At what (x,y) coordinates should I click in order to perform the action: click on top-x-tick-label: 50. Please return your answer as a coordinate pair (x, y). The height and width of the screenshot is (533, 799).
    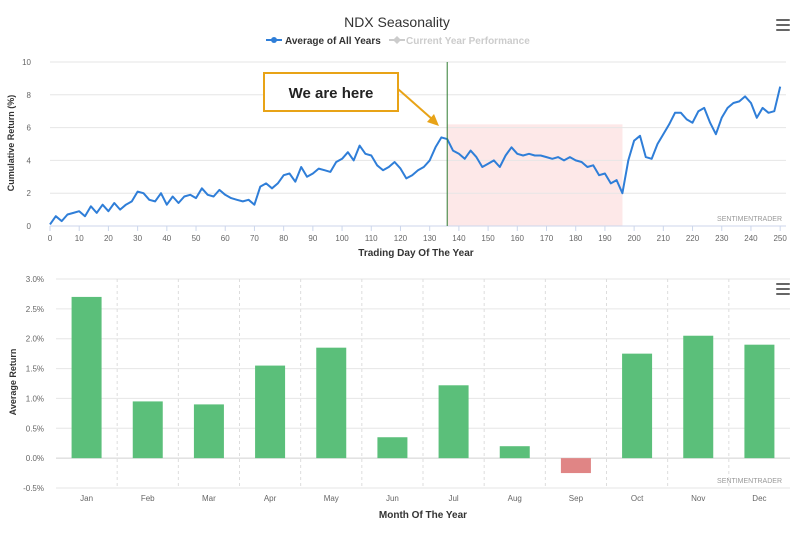
    Looking at the image, I should click on (196, 238).